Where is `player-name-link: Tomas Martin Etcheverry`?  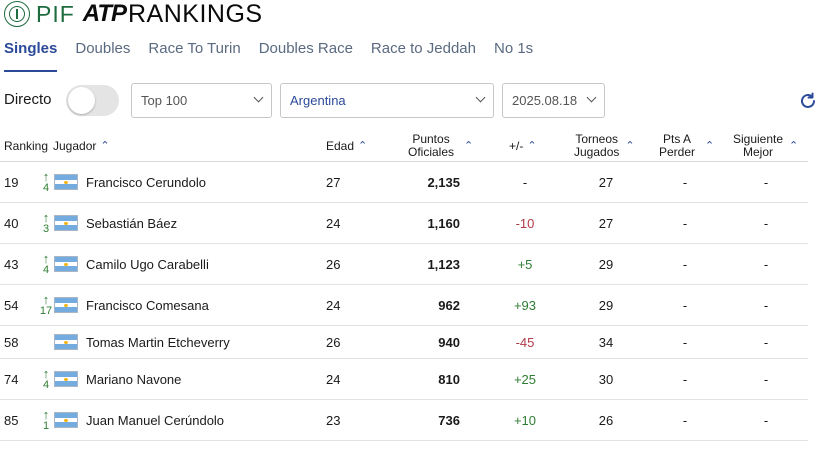 player-name-link: Tomas Martin Etcheverry is located at coordinates (158, 342).